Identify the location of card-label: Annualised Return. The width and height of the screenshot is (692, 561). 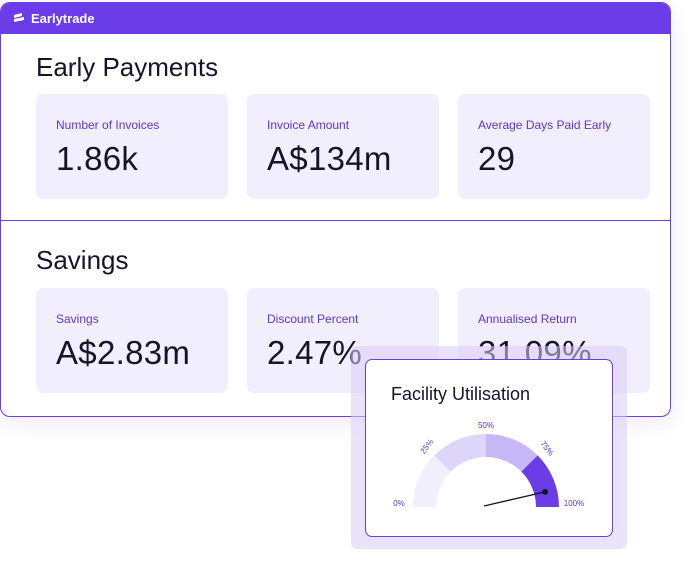
(527, 319).